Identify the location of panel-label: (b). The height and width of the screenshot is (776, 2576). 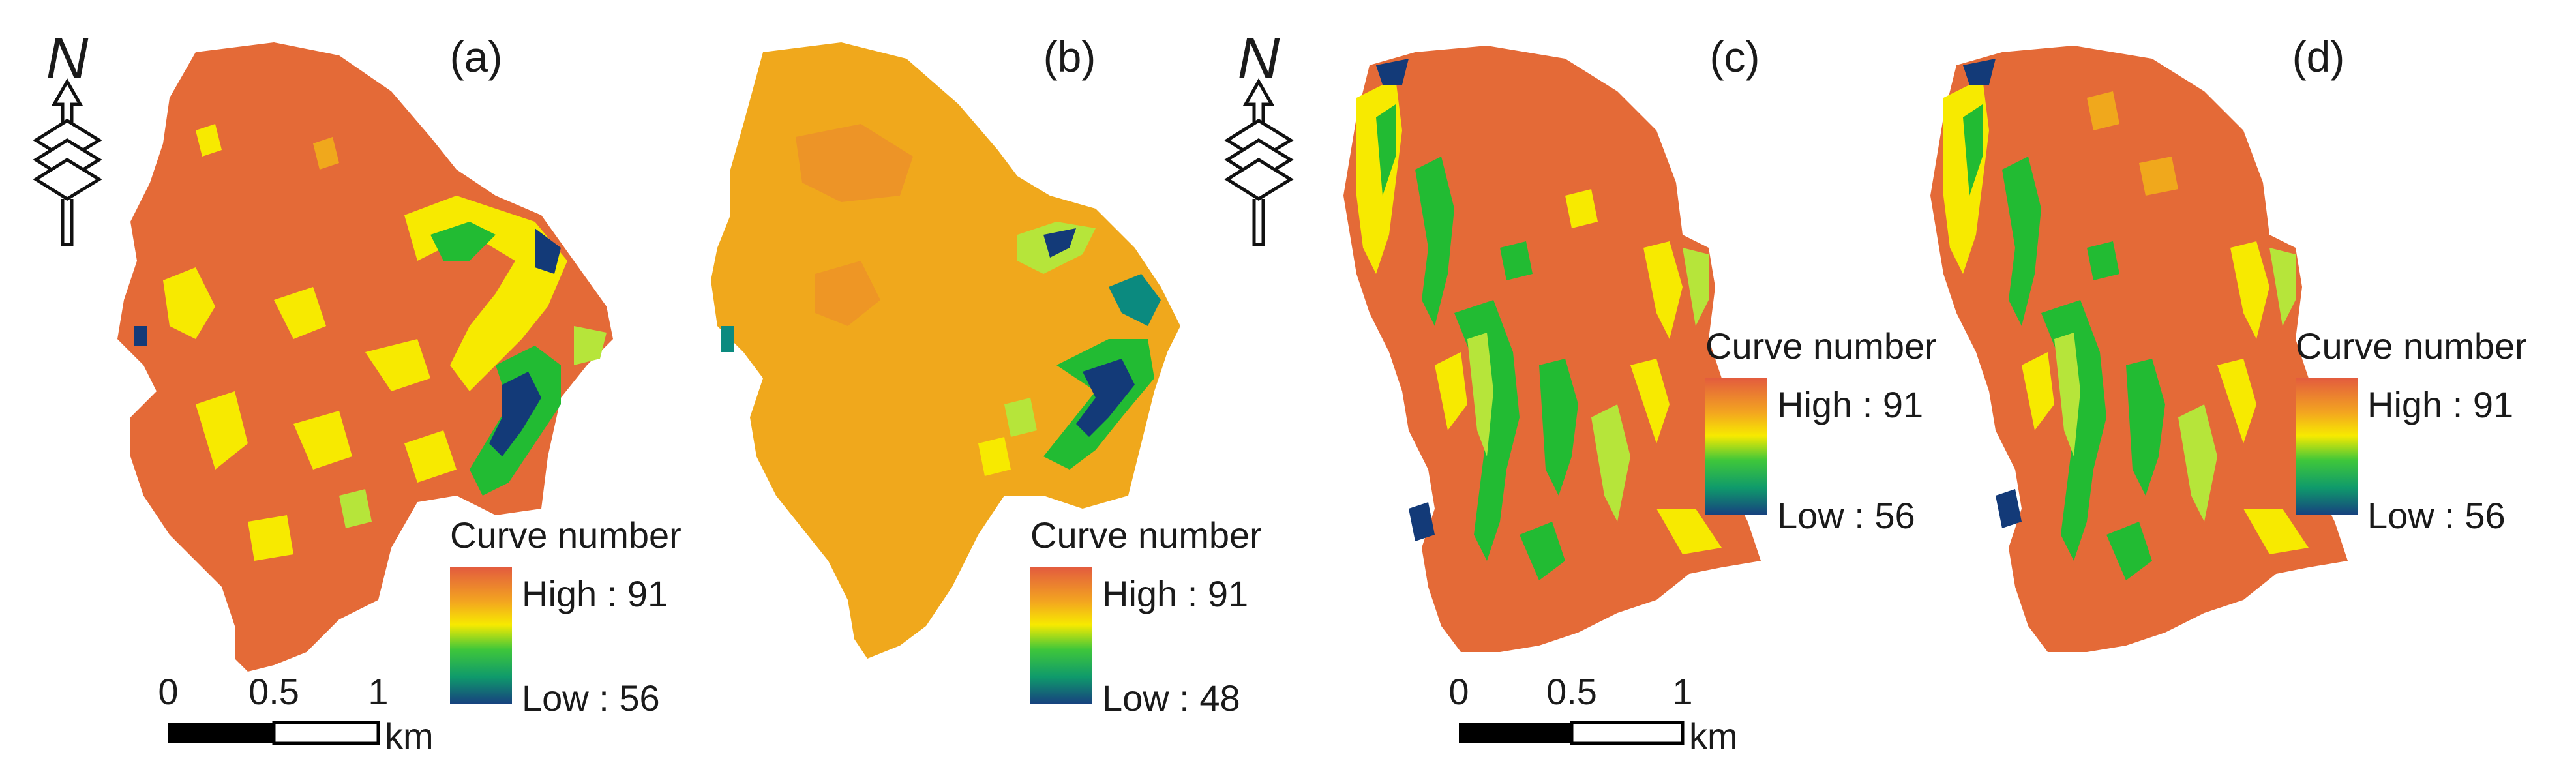
(1069, 57).